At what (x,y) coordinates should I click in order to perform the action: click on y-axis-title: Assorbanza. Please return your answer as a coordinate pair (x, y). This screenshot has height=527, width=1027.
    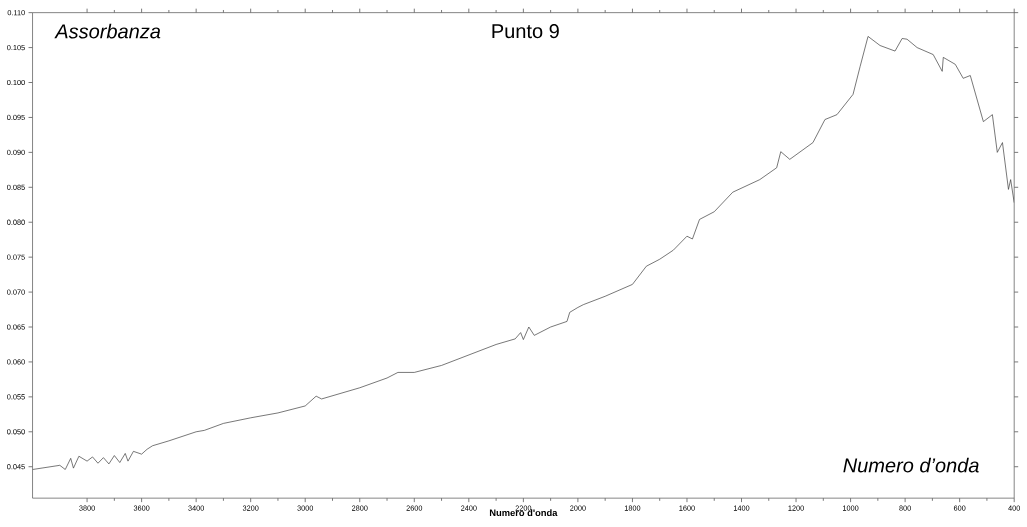
    Looking at the image, I should click on (107, 31).